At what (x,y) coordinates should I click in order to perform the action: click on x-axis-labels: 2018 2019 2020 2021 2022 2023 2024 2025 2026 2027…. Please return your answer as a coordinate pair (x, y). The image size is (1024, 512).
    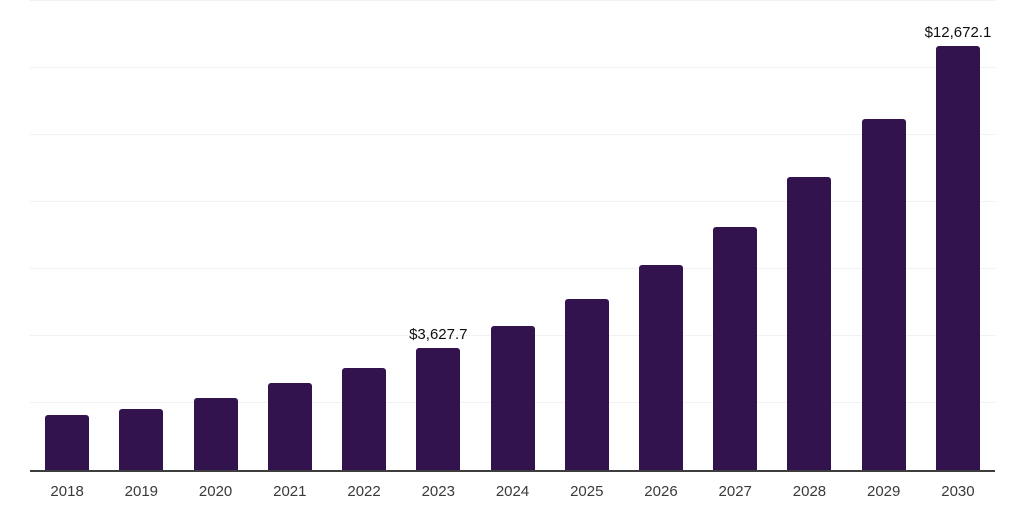
    Looking at the image, I should click on (512, 492).